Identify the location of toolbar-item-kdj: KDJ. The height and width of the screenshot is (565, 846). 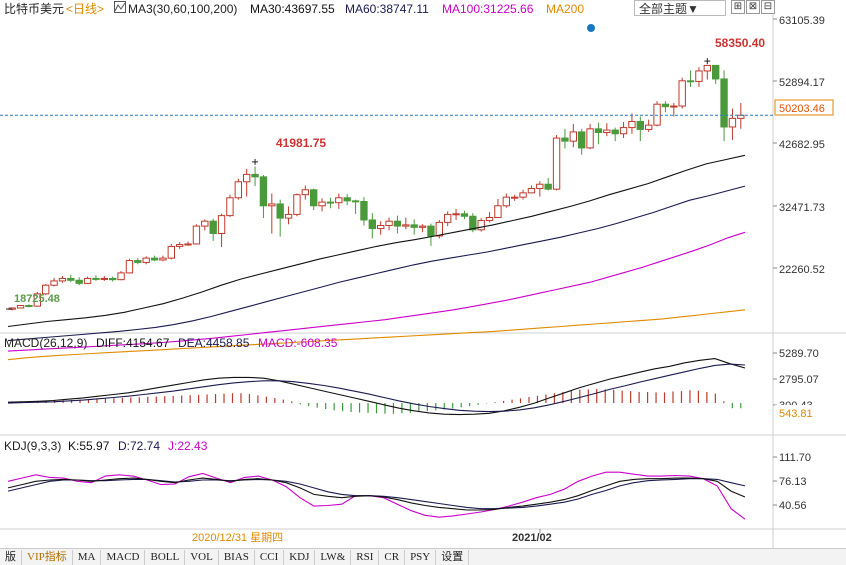
(300, 557).